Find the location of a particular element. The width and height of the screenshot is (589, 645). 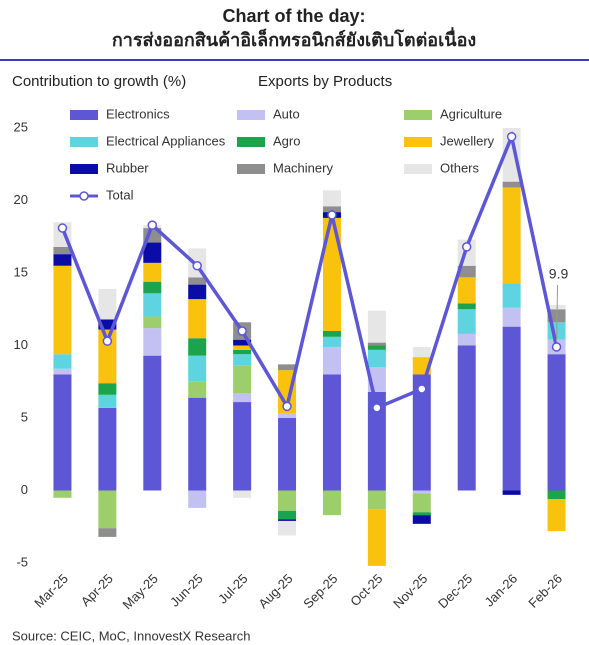

y-tick-label: 5 is located at coordinates (24, 416).